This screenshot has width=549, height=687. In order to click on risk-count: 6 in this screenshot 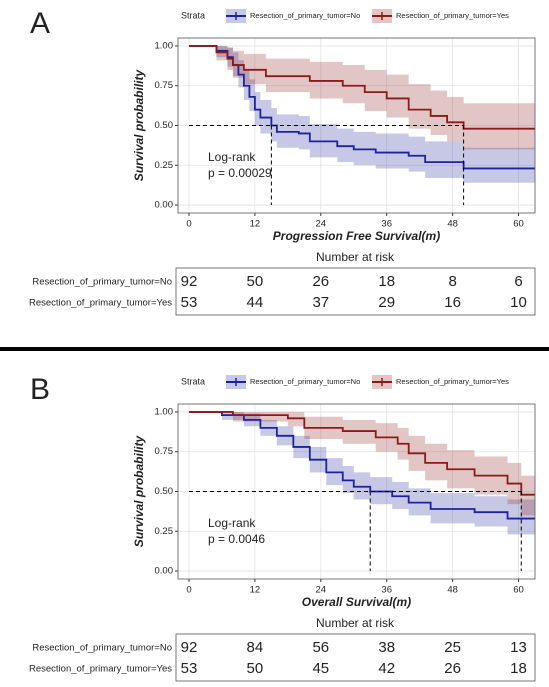, I will do `click(518, 281)`.